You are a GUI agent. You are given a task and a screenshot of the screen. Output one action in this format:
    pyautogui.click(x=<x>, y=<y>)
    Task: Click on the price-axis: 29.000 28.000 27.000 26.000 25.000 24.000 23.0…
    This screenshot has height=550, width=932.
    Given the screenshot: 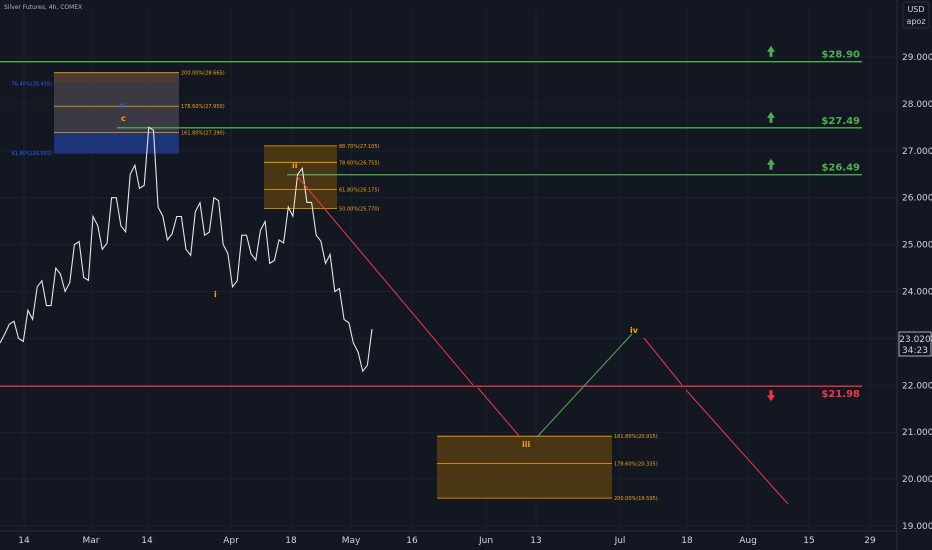 What is the action you would take?
    pyautogui.click(x=917, y=292)
    